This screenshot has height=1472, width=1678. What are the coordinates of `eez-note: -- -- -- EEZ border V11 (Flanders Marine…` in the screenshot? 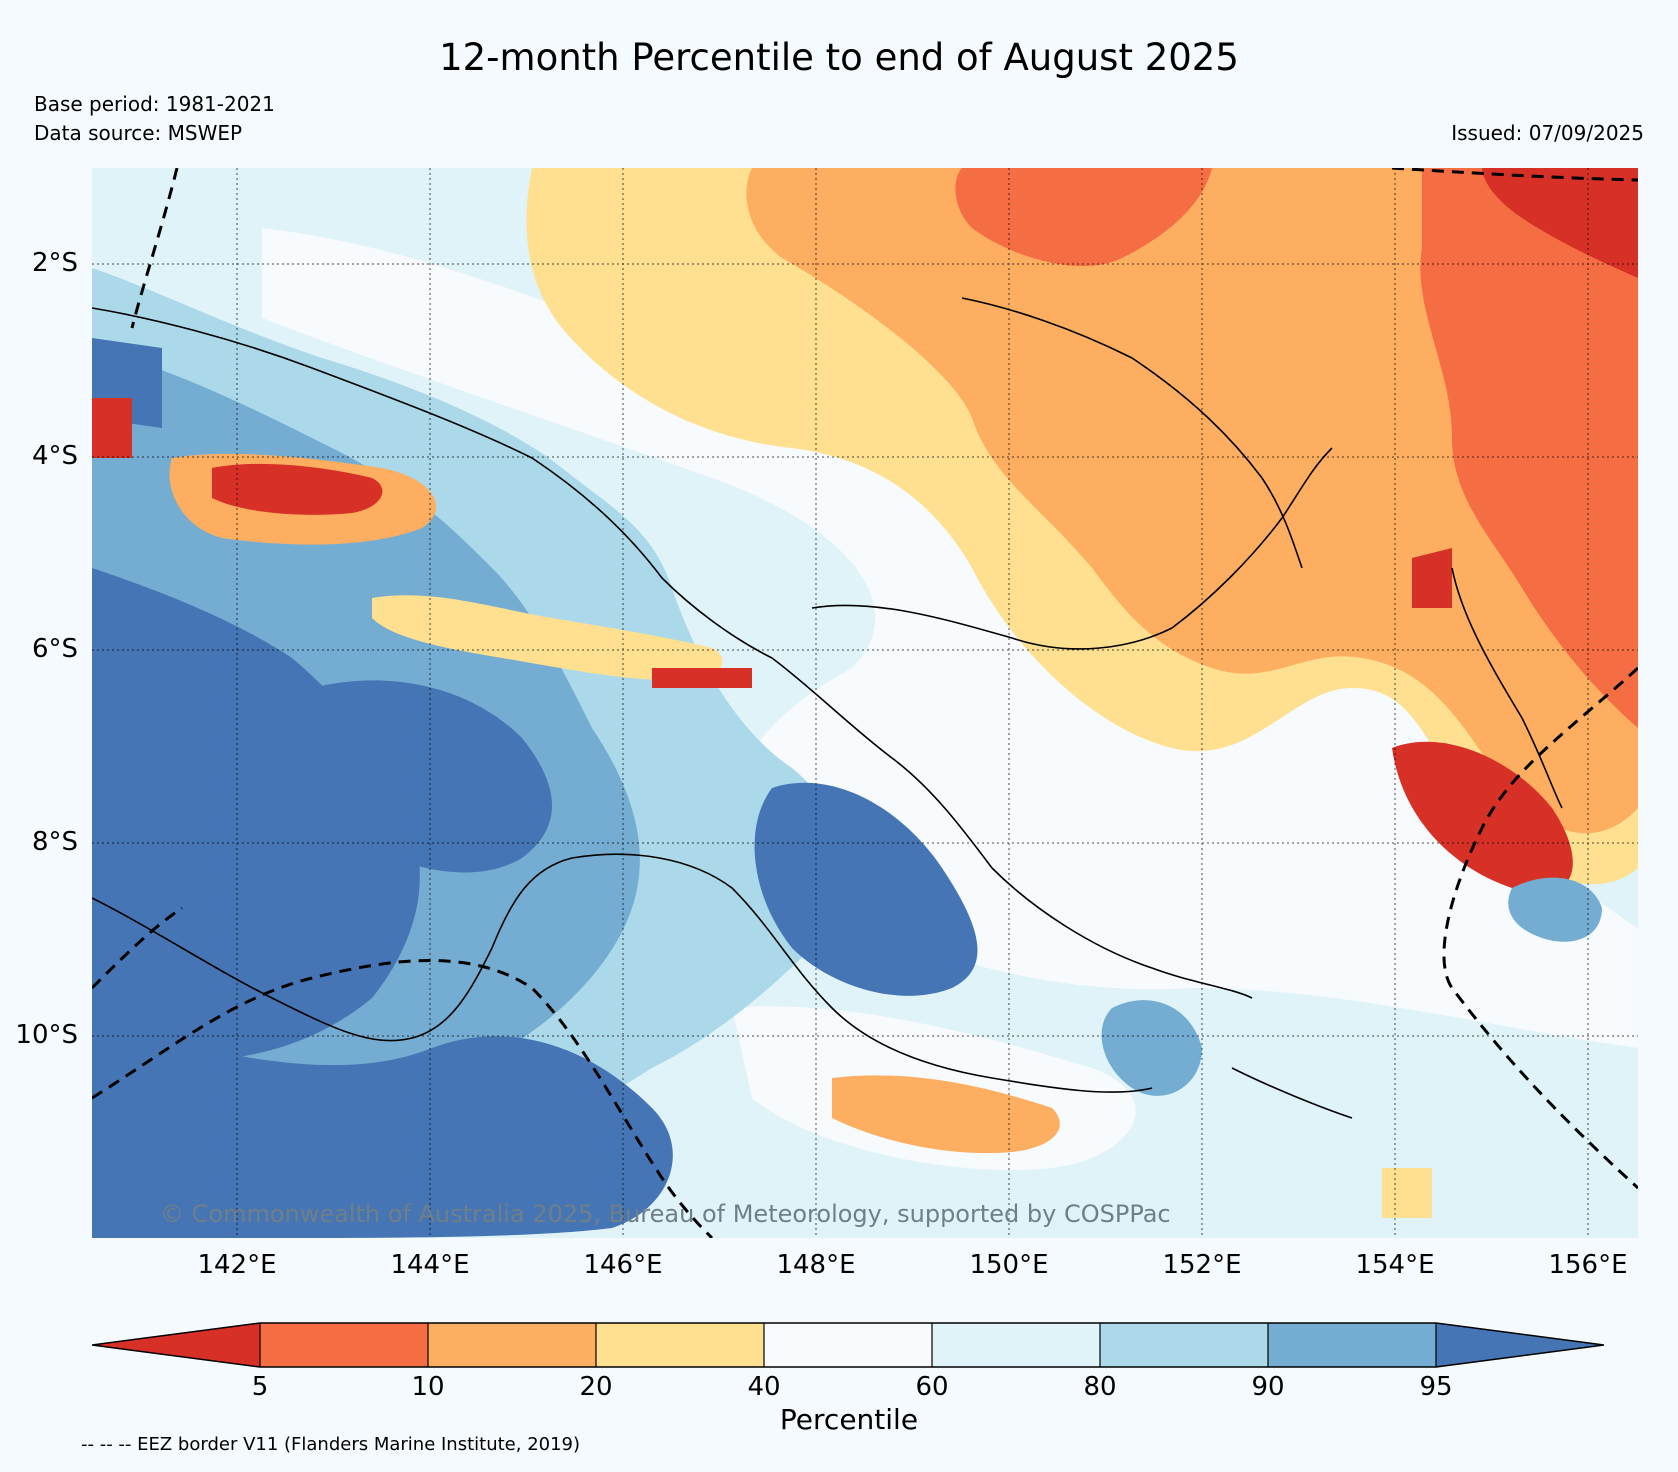 It's located at (331, 1444).